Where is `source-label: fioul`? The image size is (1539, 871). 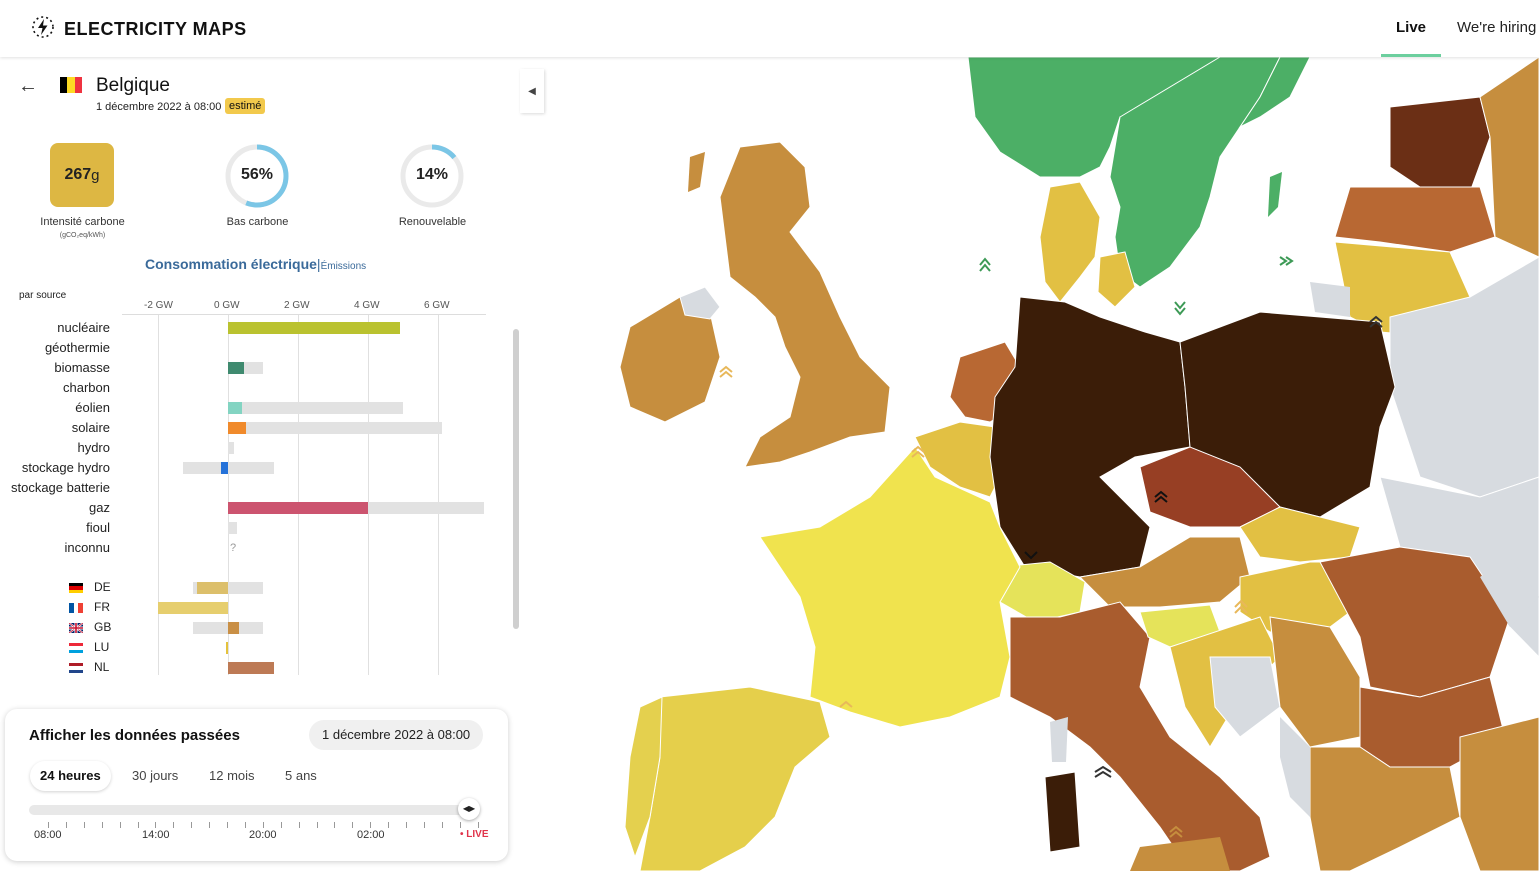 source-label: fioul is located at coordinates (98, 527).